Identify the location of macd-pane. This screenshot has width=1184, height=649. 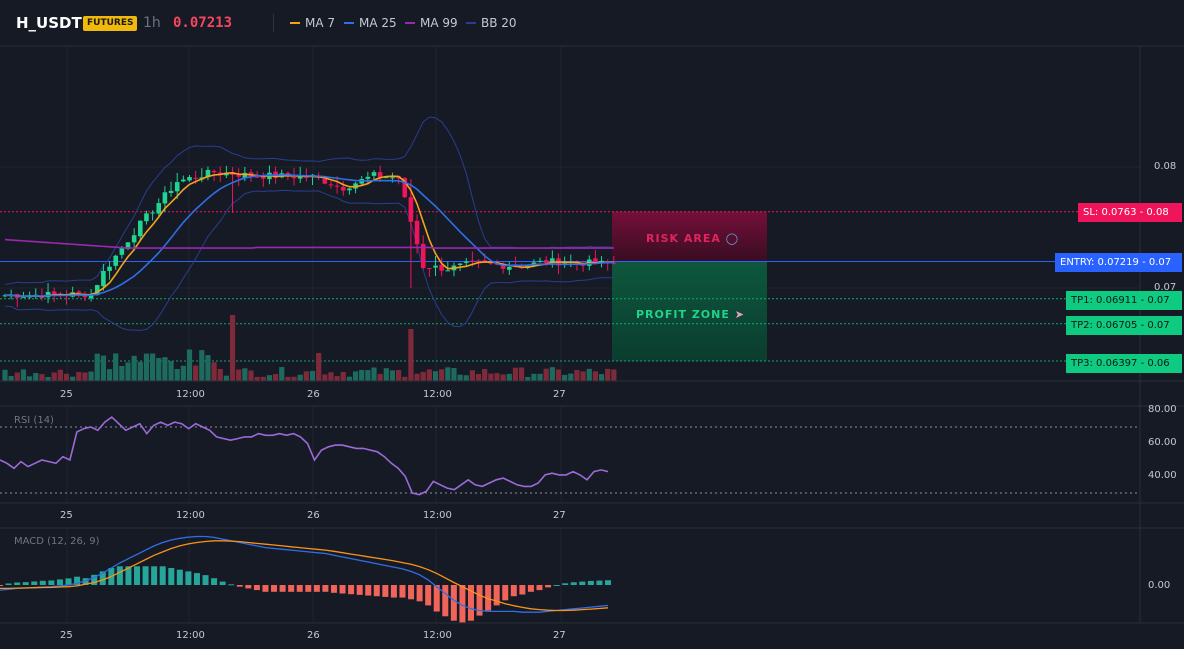
(305, 579).